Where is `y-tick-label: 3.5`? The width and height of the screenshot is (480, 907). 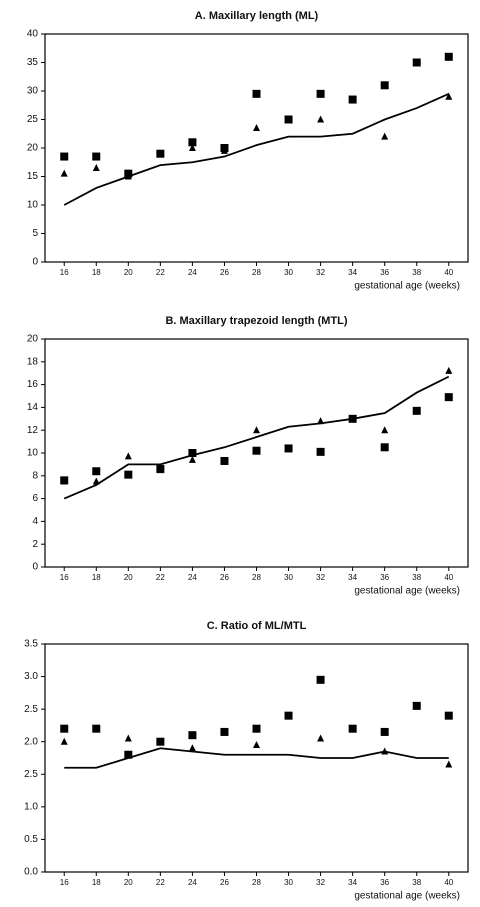 y-tick-label: 3.5 is located at coordinates (31, 644).